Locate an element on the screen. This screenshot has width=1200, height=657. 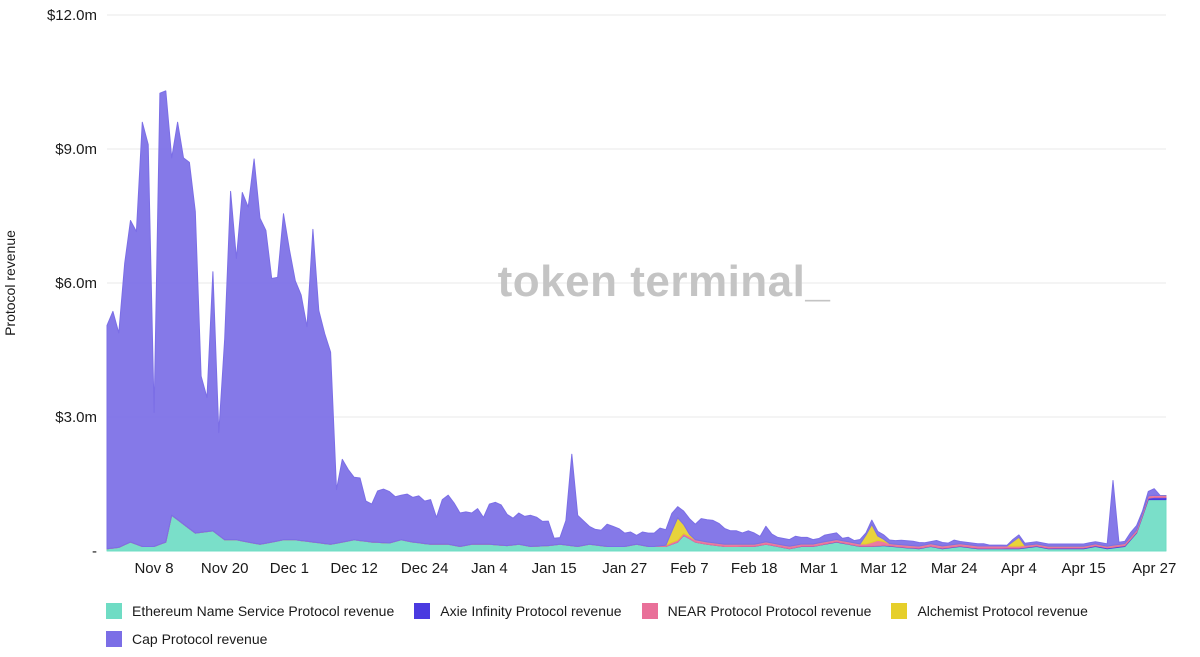
y-axis-ticks: - $3.0m $6.0m $9.0m $12.0m is located at coordinates (72, 283).